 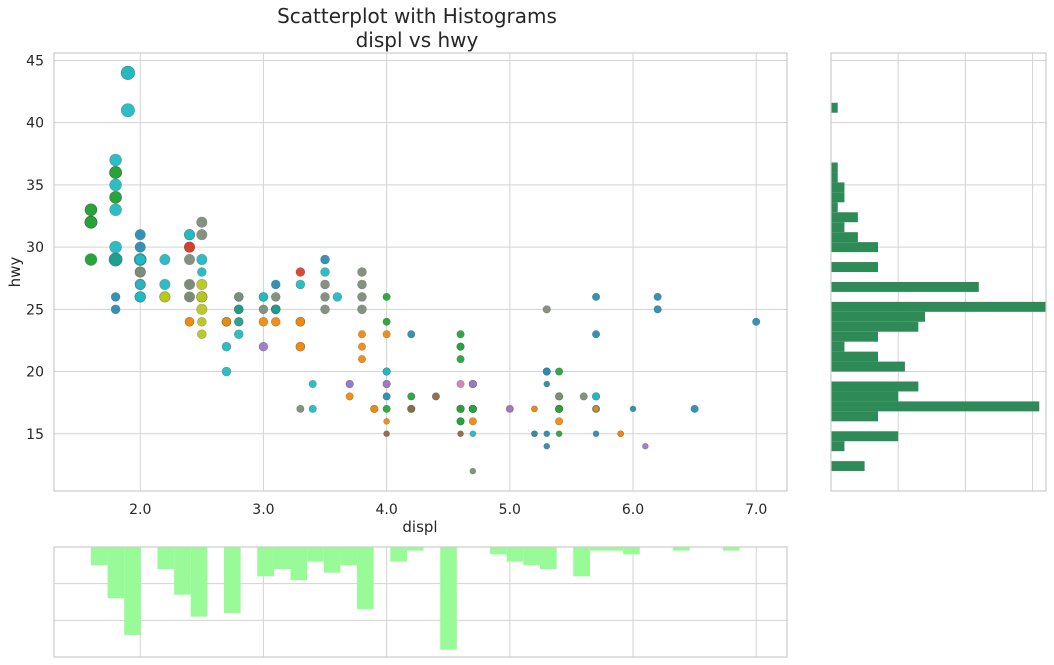 What do you see at coordinates (417, 16) in the screenshot?
I see `chart-title-line-1: Scatterplot with Histograms` at bounding box center [417, 16].